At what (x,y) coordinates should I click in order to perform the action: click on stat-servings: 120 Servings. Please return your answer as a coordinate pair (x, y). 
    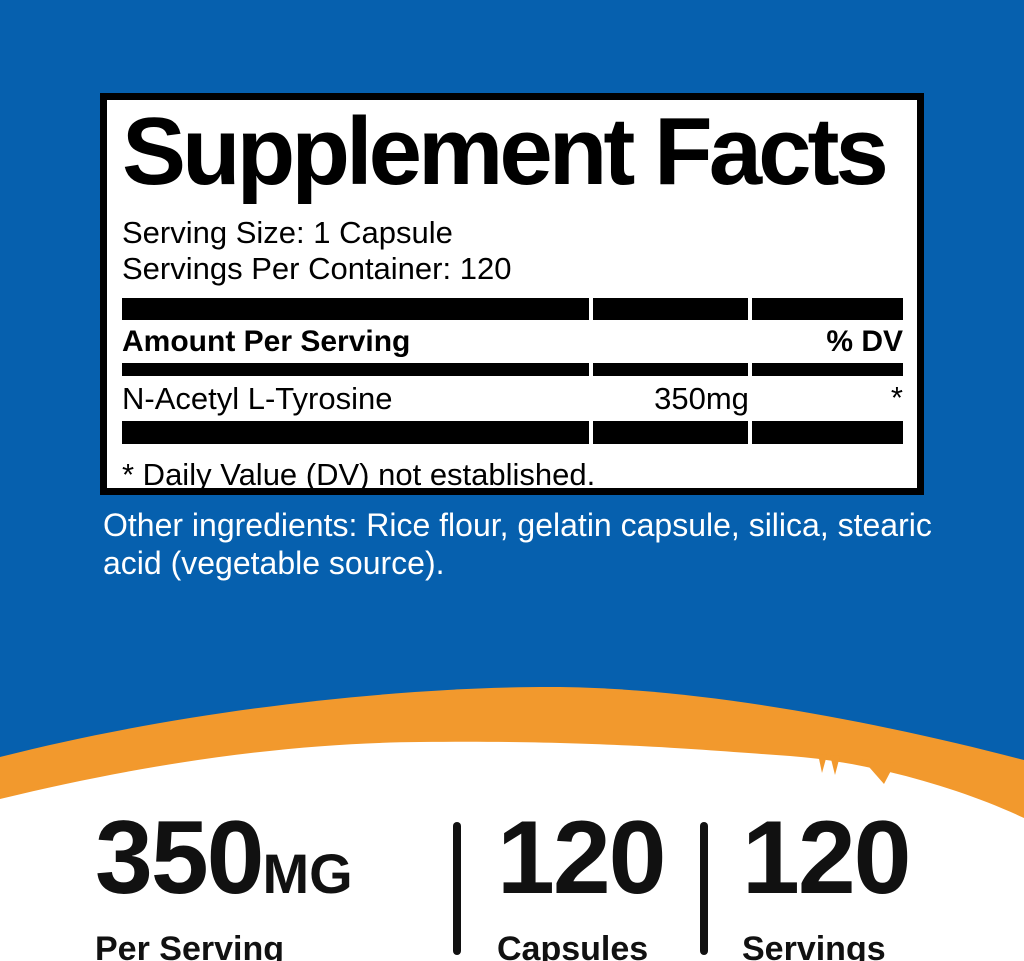
    Looking at the image, I should click on (827, 883).